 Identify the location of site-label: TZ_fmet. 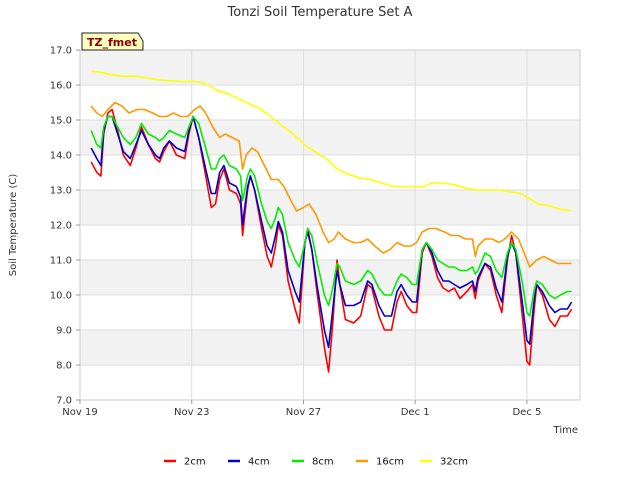
(112, 42).